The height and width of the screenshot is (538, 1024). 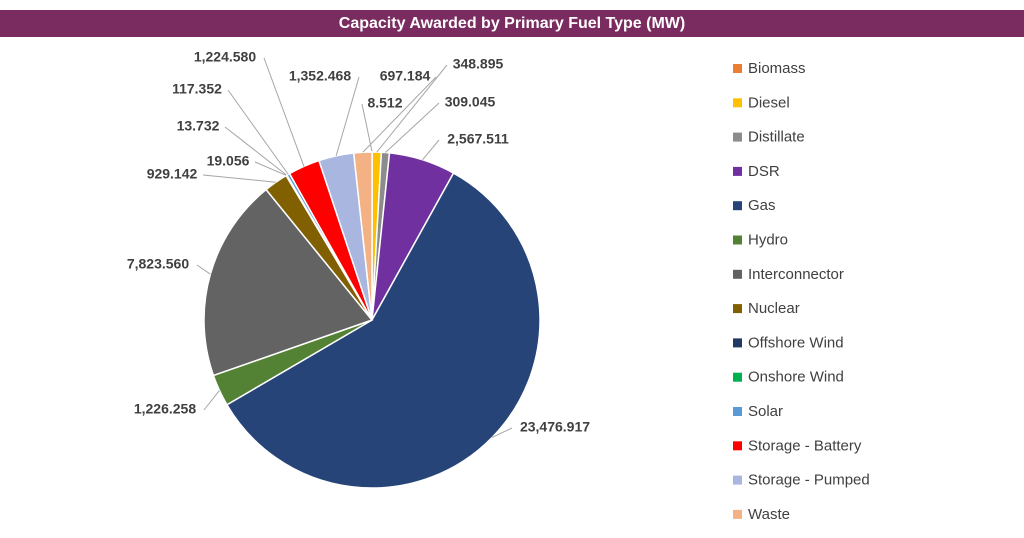 What do you see at coordinates (158, 264) in the screenshot?
I see `data-label: 7,823.560` at bounding box center [158, 264].